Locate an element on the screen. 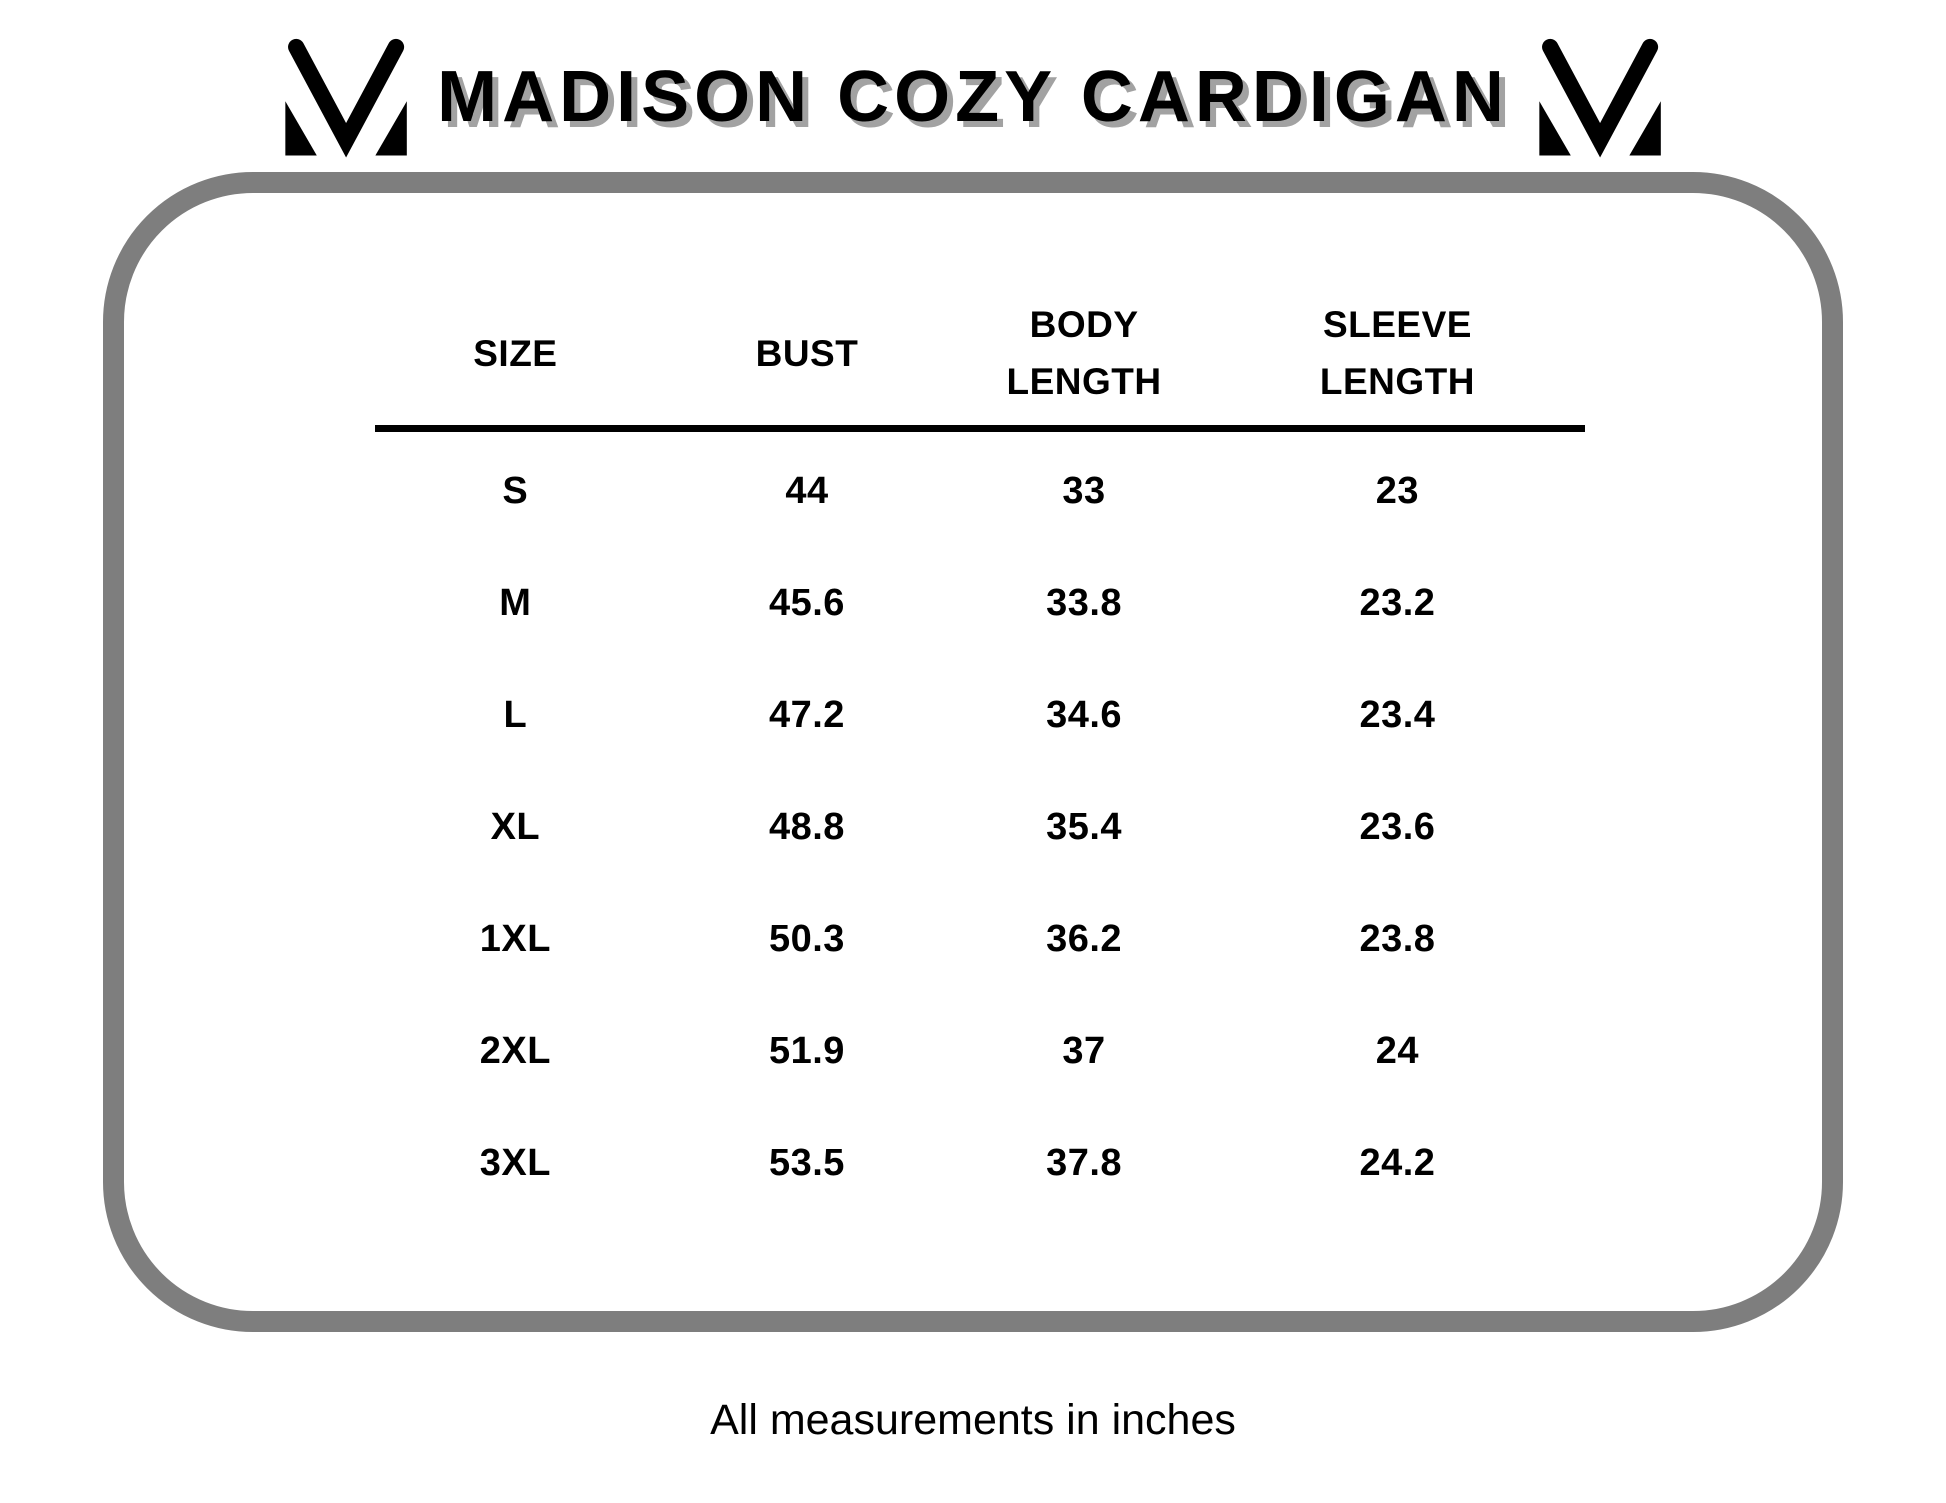  cell-size: M is located at coordinates (515, 603).